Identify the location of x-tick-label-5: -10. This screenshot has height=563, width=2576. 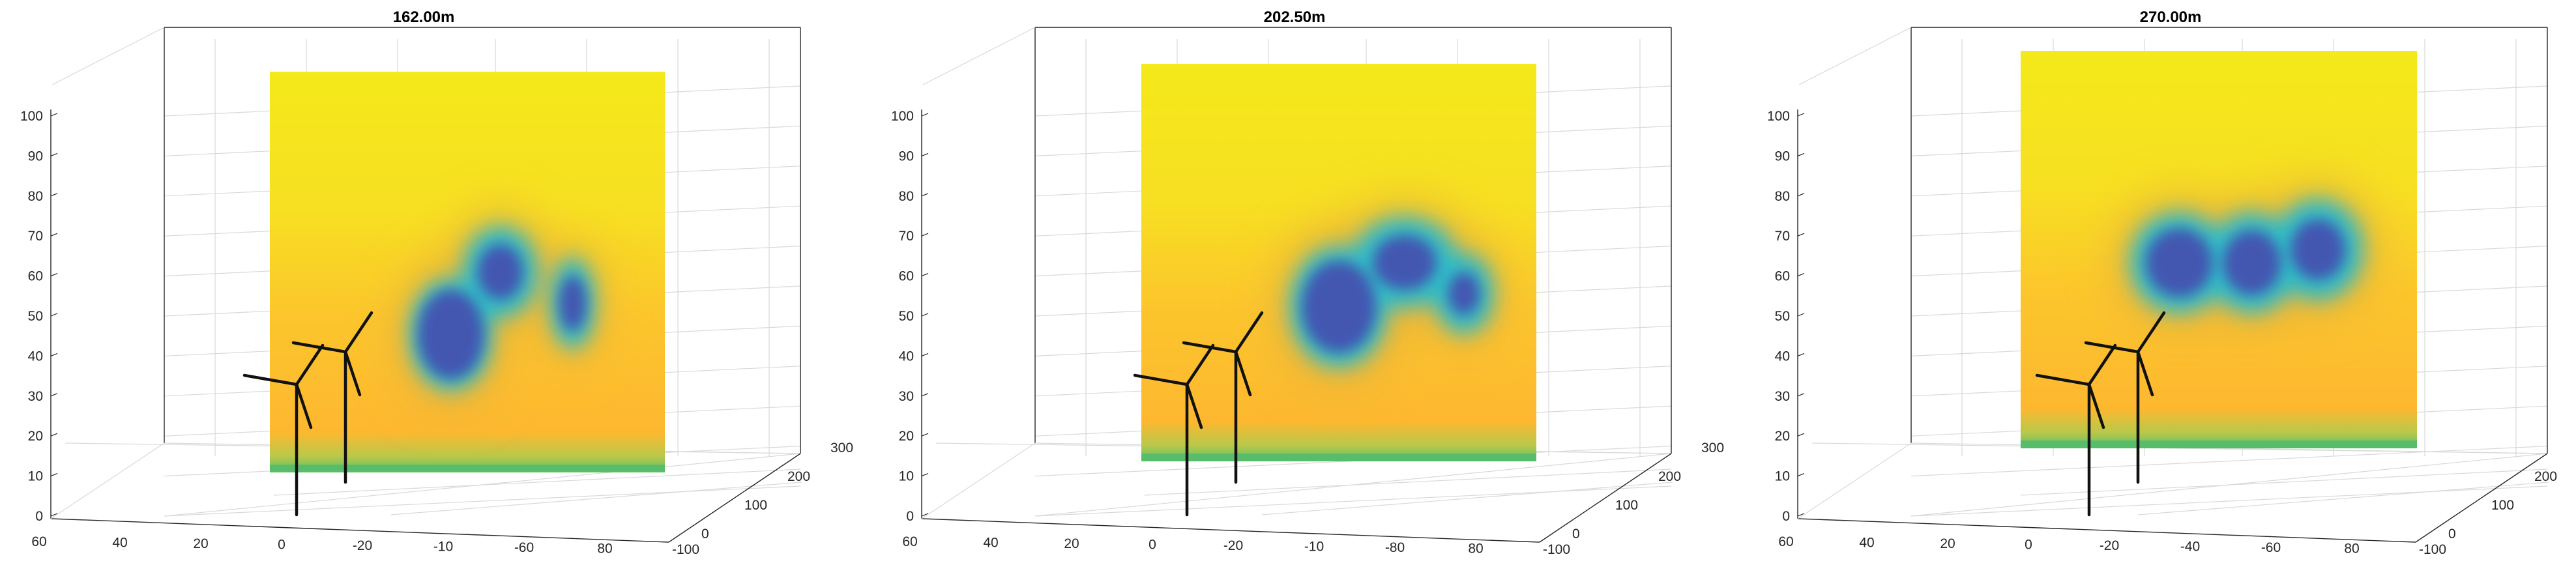
(443, 547).